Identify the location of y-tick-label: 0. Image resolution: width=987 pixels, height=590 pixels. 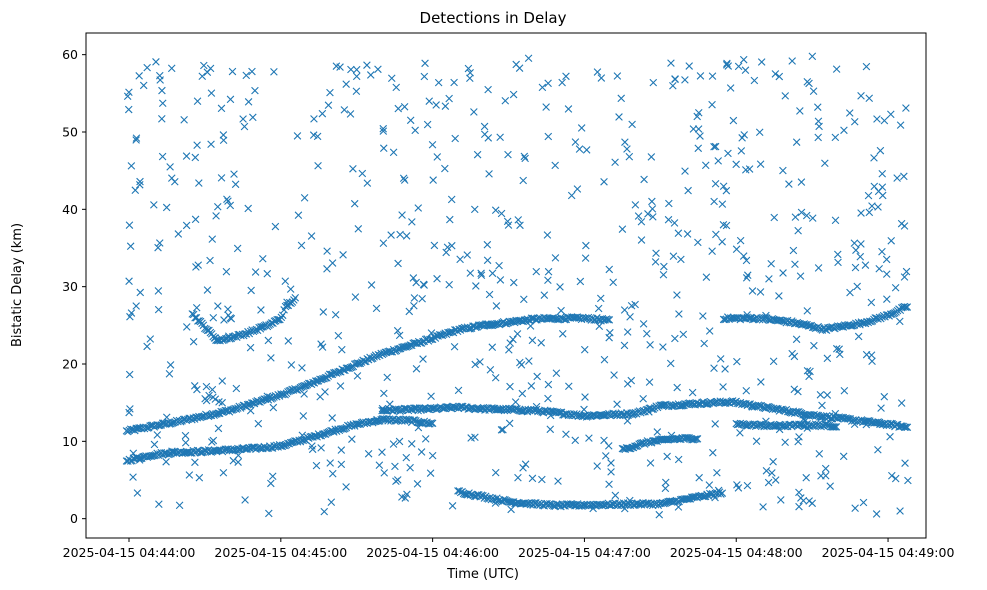
(74, 518).